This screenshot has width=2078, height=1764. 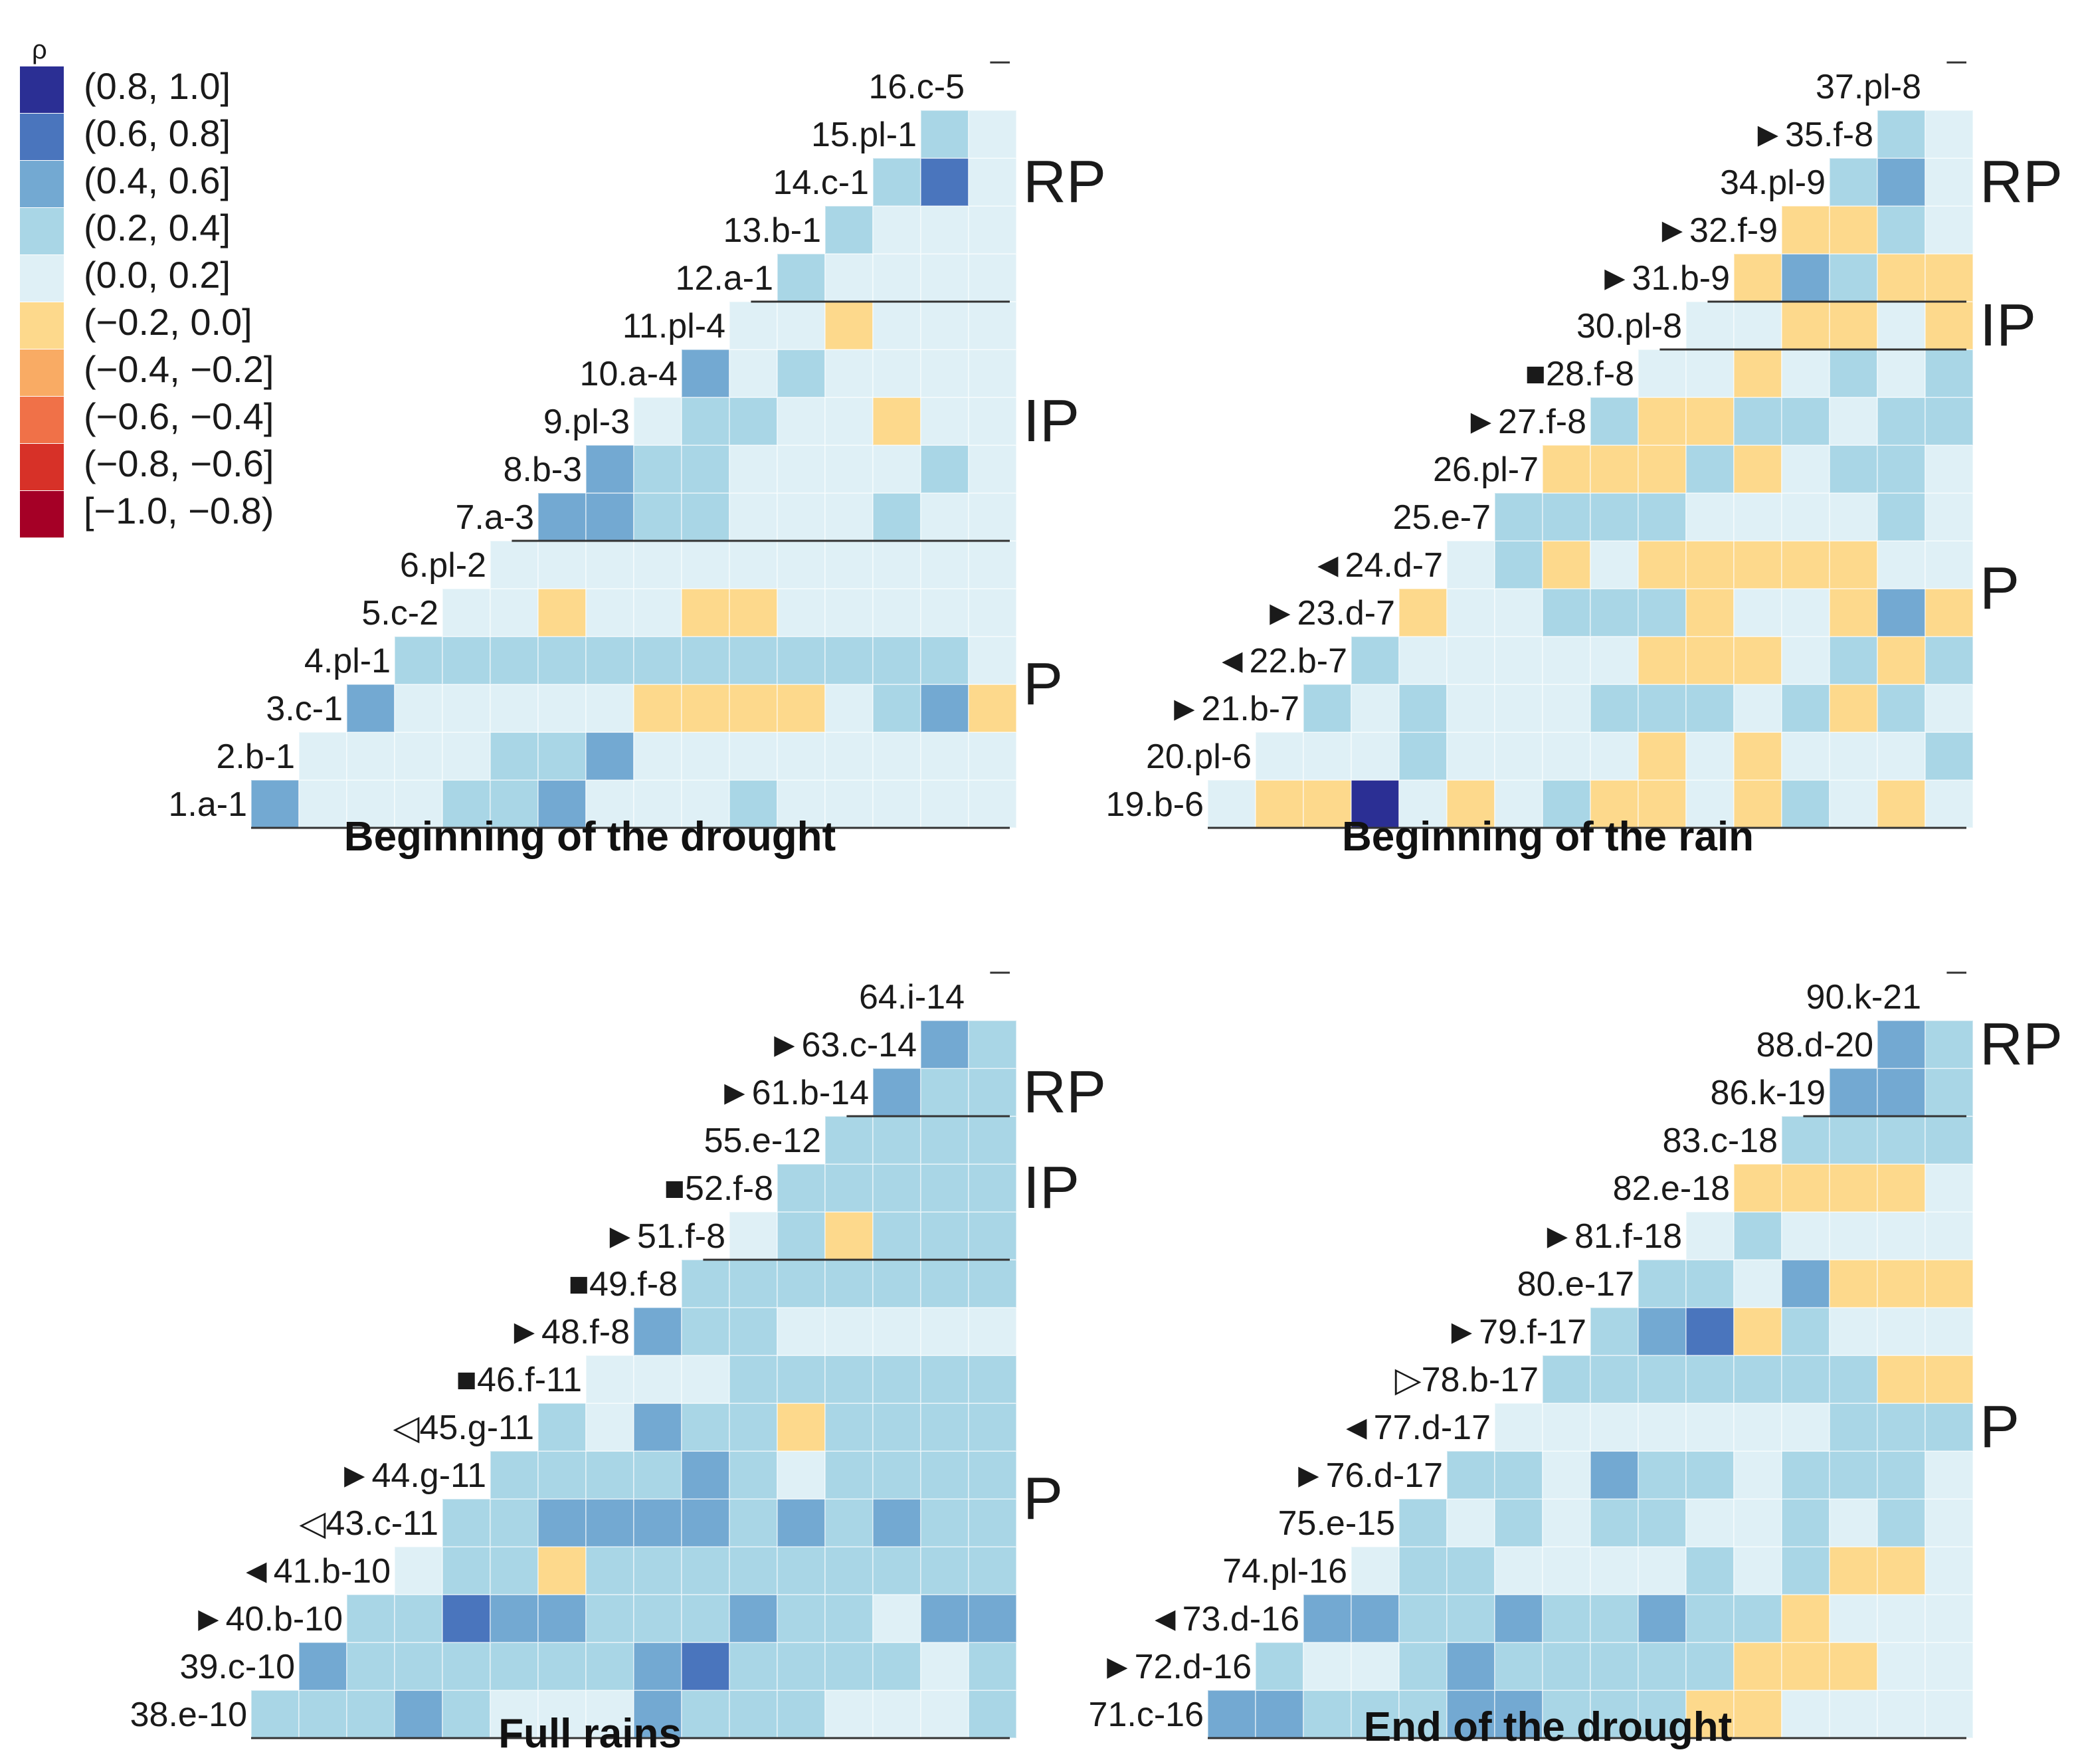 What do you see at coordinates (1664, 278) in the screenshot?
I see `row-label: ►31.b-9` at bounding box center [1664, 278].